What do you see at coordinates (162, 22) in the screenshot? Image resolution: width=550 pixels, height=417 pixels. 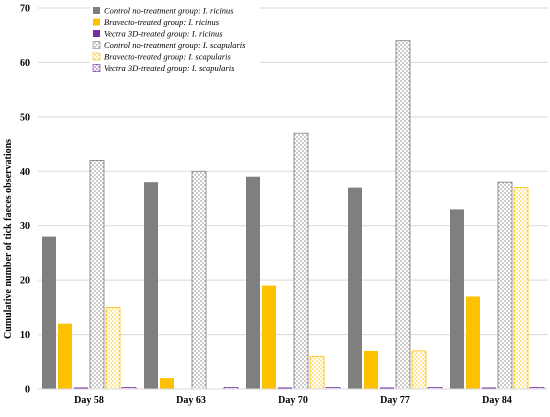 I see `legend-entry: Bravecto-treated group: I. ricinus` at bounding box center [162, 22].